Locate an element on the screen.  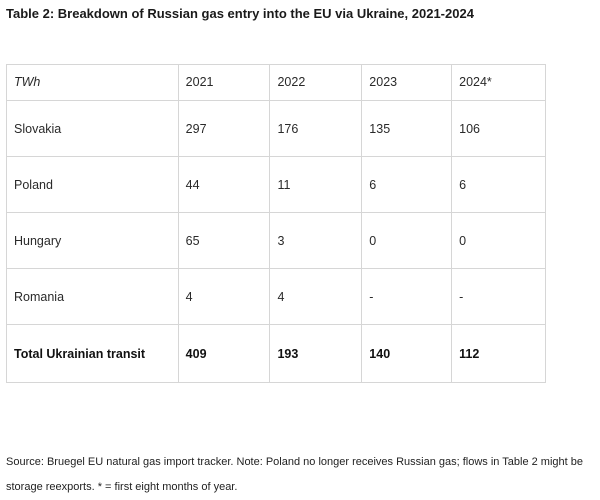
row-country: Slovakia is located at coordinates (92, 128).